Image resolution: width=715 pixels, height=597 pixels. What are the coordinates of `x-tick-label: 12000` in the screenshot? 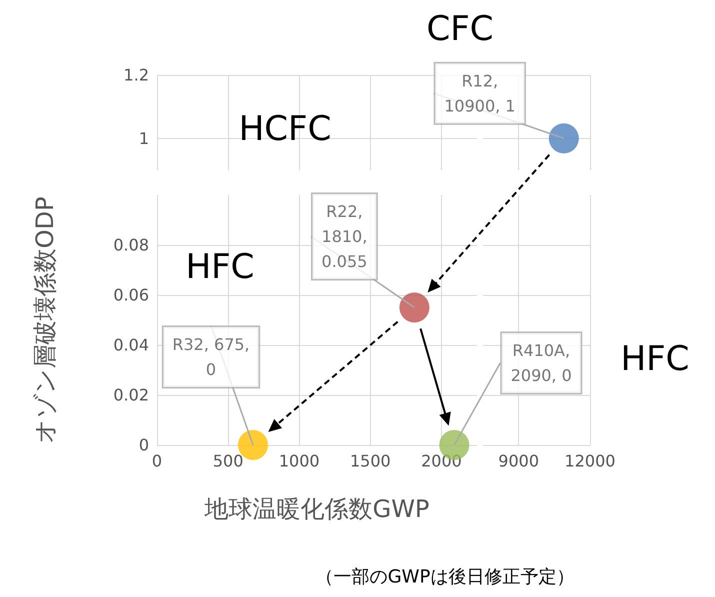 It's located at (590, 461).